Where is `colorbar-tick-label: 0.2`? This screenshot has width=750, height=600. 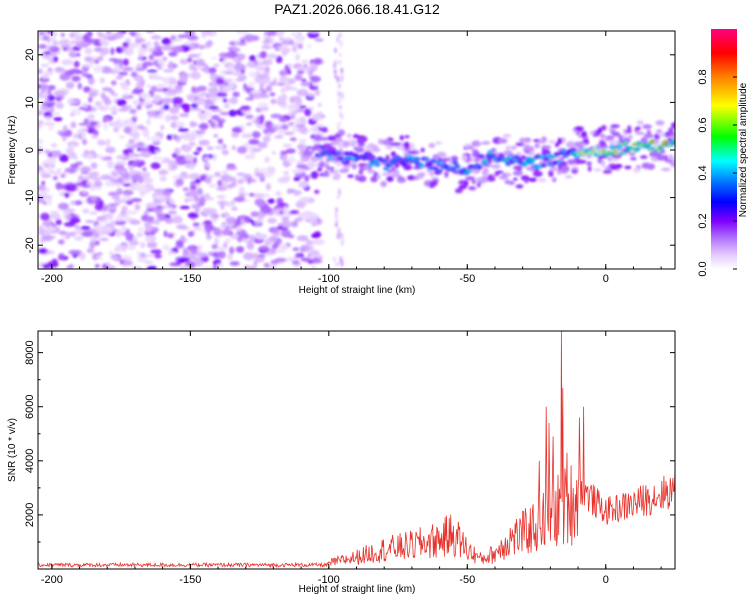
colorbar-tick-label: 0.2 is located at coordinates (703, 220).